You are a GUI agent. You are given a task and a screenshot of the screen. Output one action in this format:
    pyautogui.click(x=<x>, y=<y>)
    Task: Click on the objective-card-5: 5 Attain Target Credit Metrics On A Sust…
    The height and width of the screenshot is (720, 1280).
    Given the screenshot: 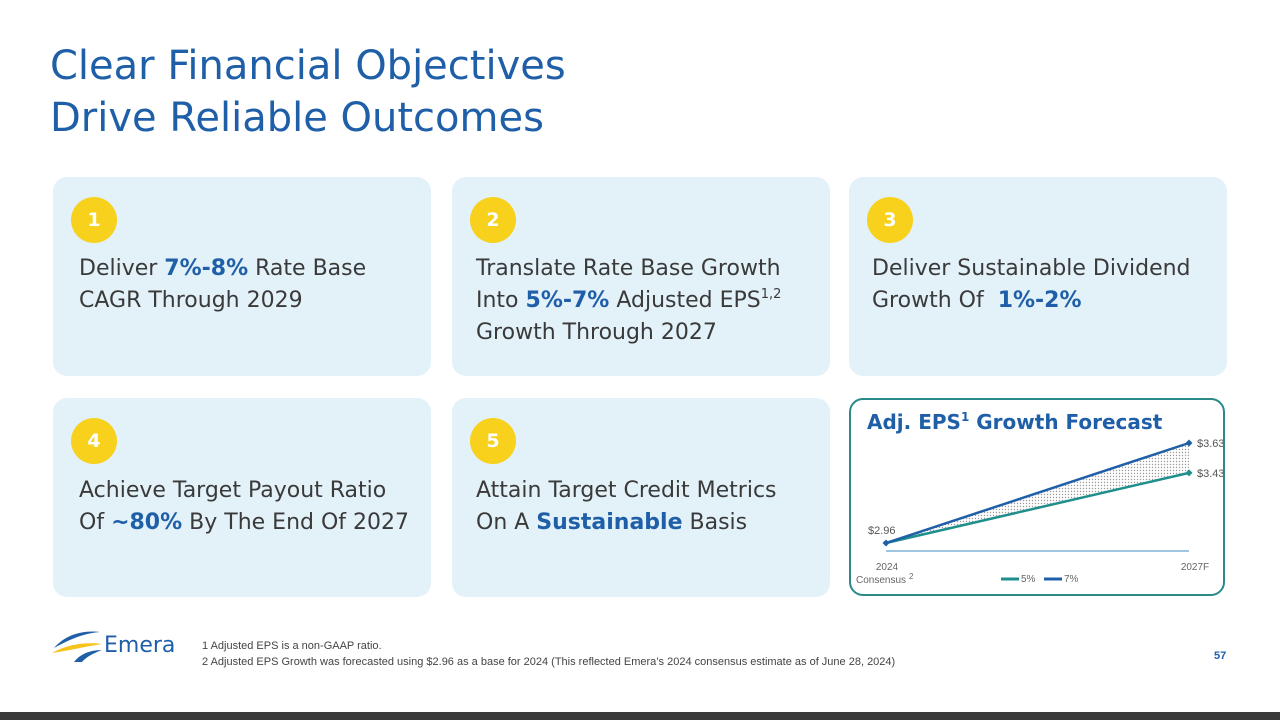 What is the action you would take?
    pyautogui.click(x=641, y=497)
    